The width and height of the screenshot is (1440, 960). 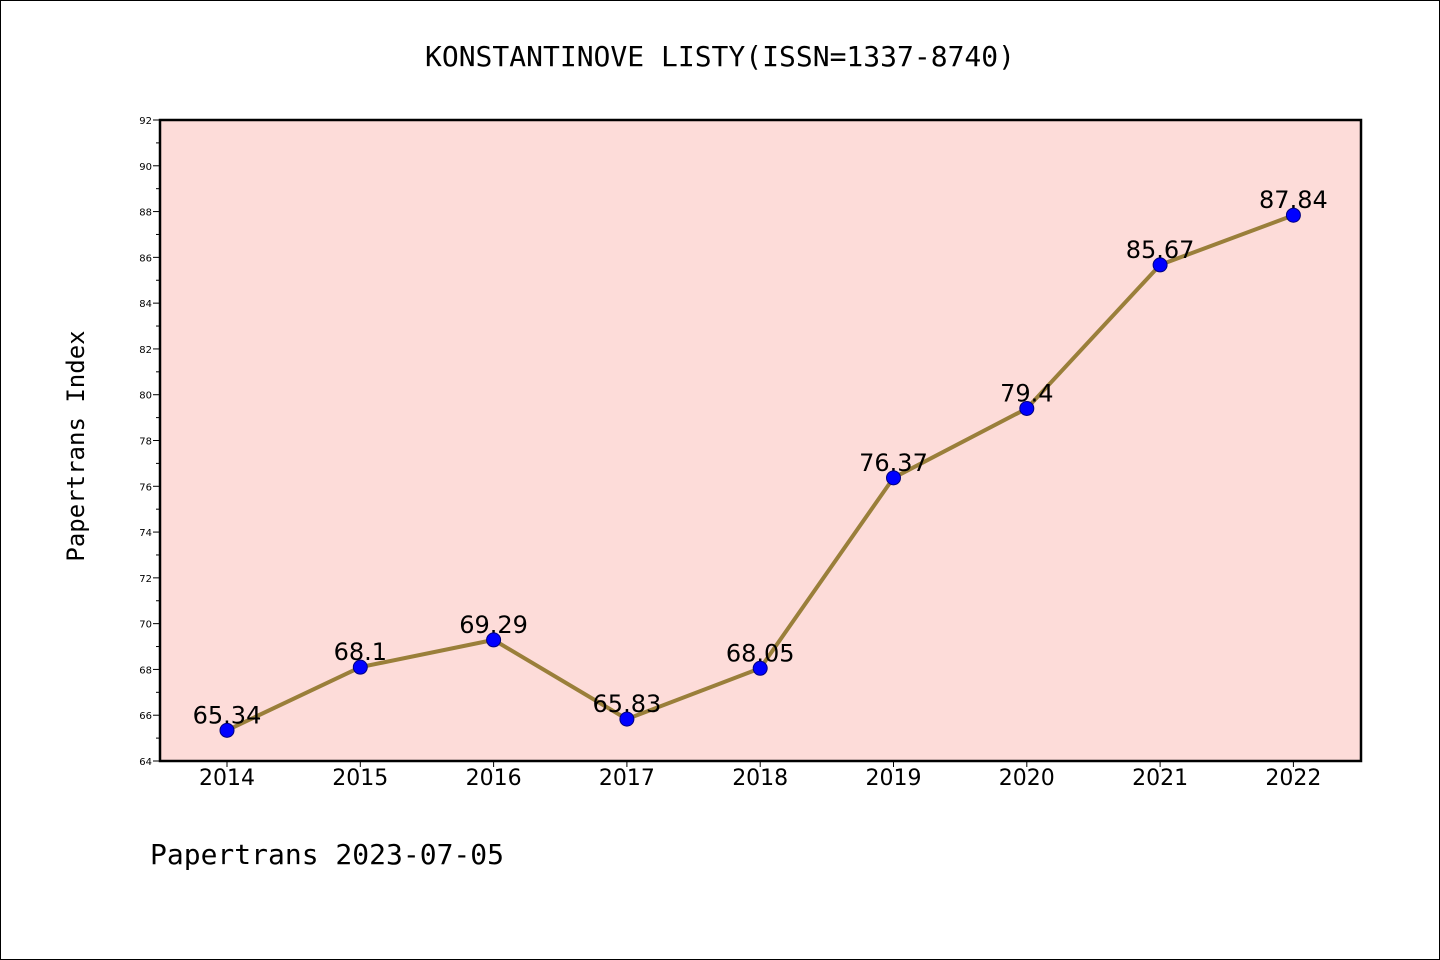 I want to click on y-tick-label: 66, so click(x=145, y=716).